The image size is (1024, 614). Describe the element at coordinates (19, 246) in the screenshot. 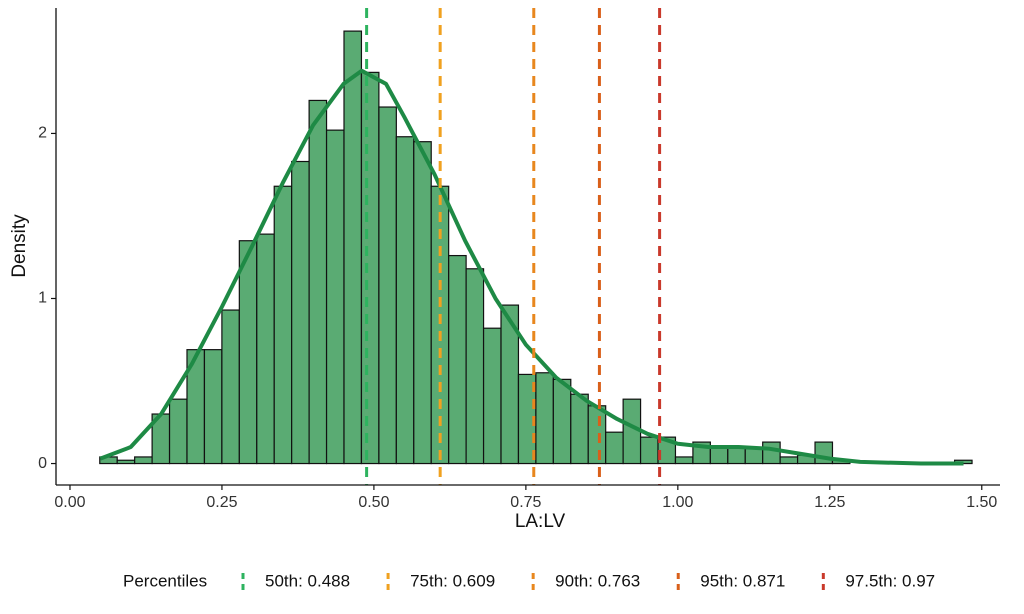

I see `y-axis-label: Density` at that location.